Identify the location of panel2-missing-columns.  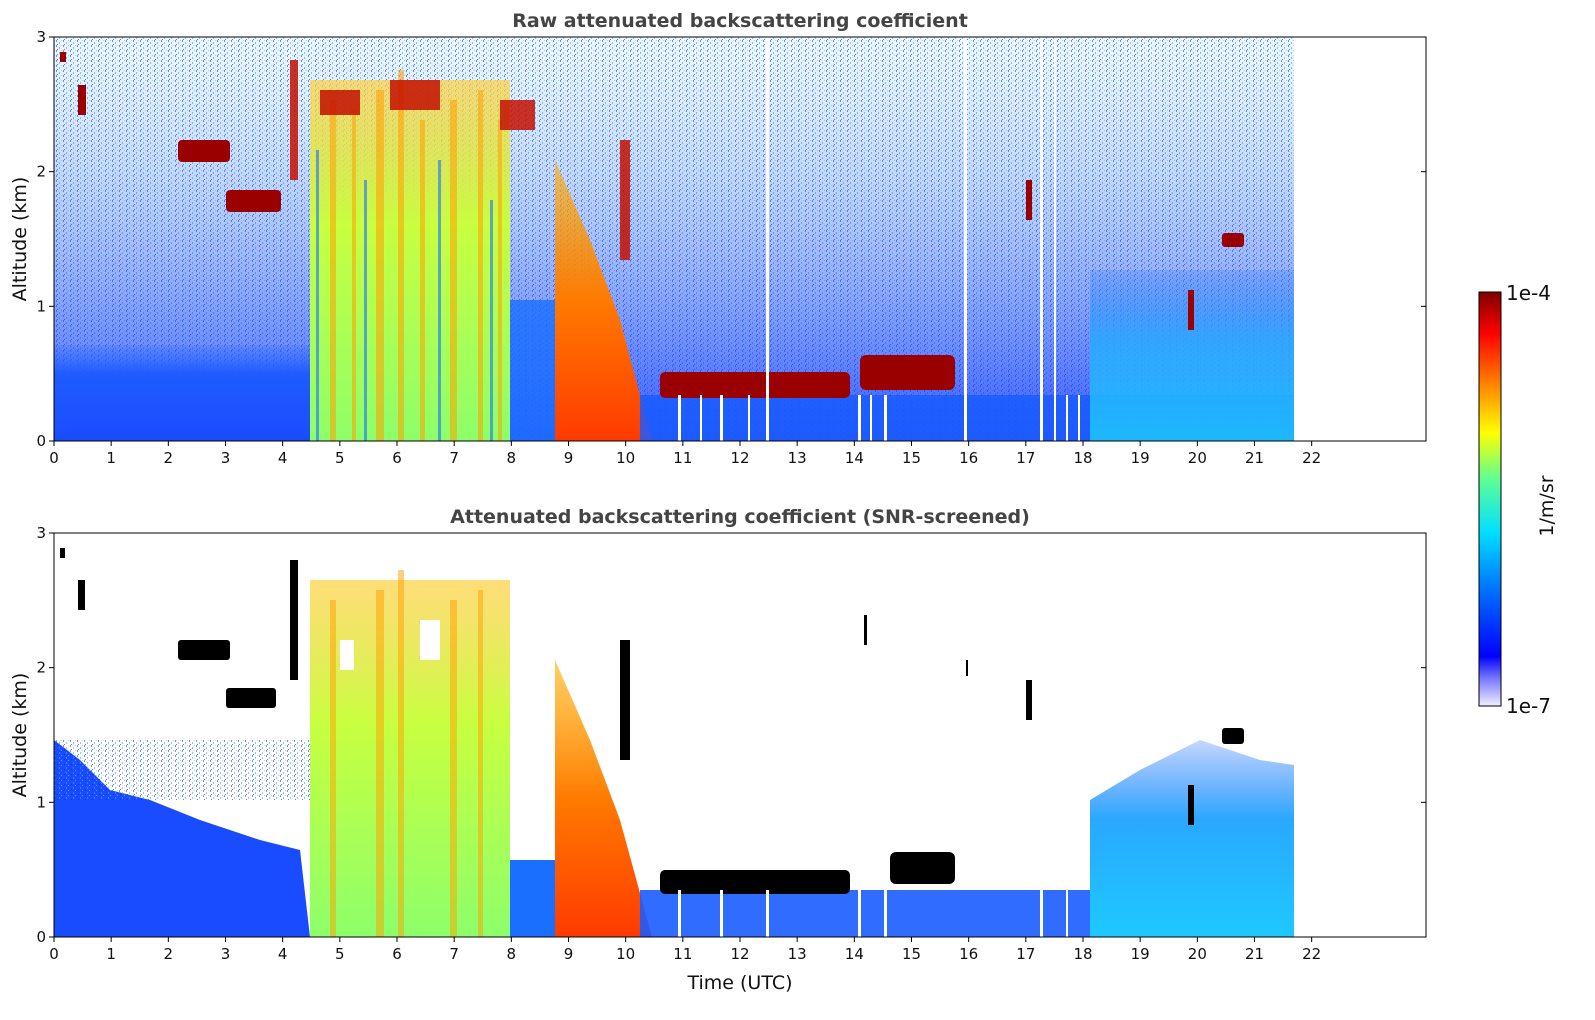
(873, 913).